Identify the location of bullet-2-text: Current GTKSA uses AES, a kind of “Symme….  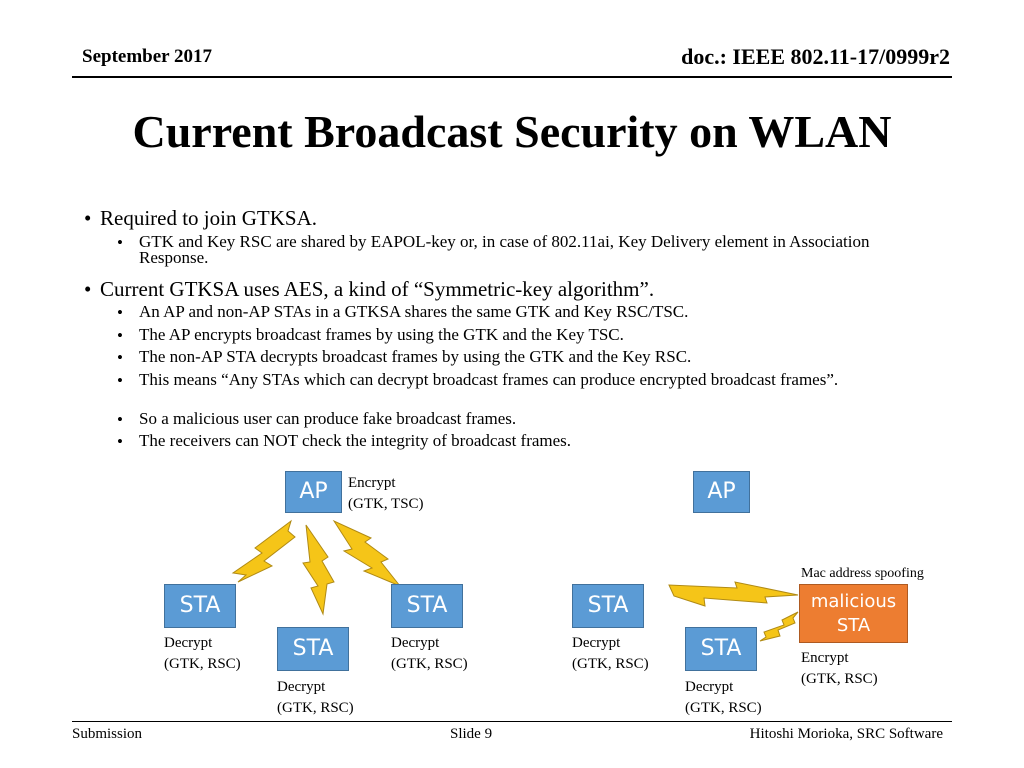
(377, 289).